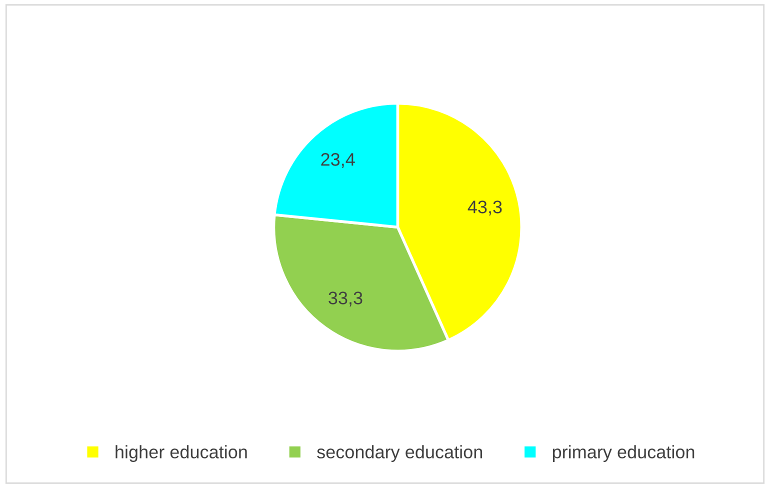 This screenshot has width=770, height=488. What do you see at coordinates (345, 299) in the screenshot?
I see `data-label: 33,3` at bounding box center [345, 299].